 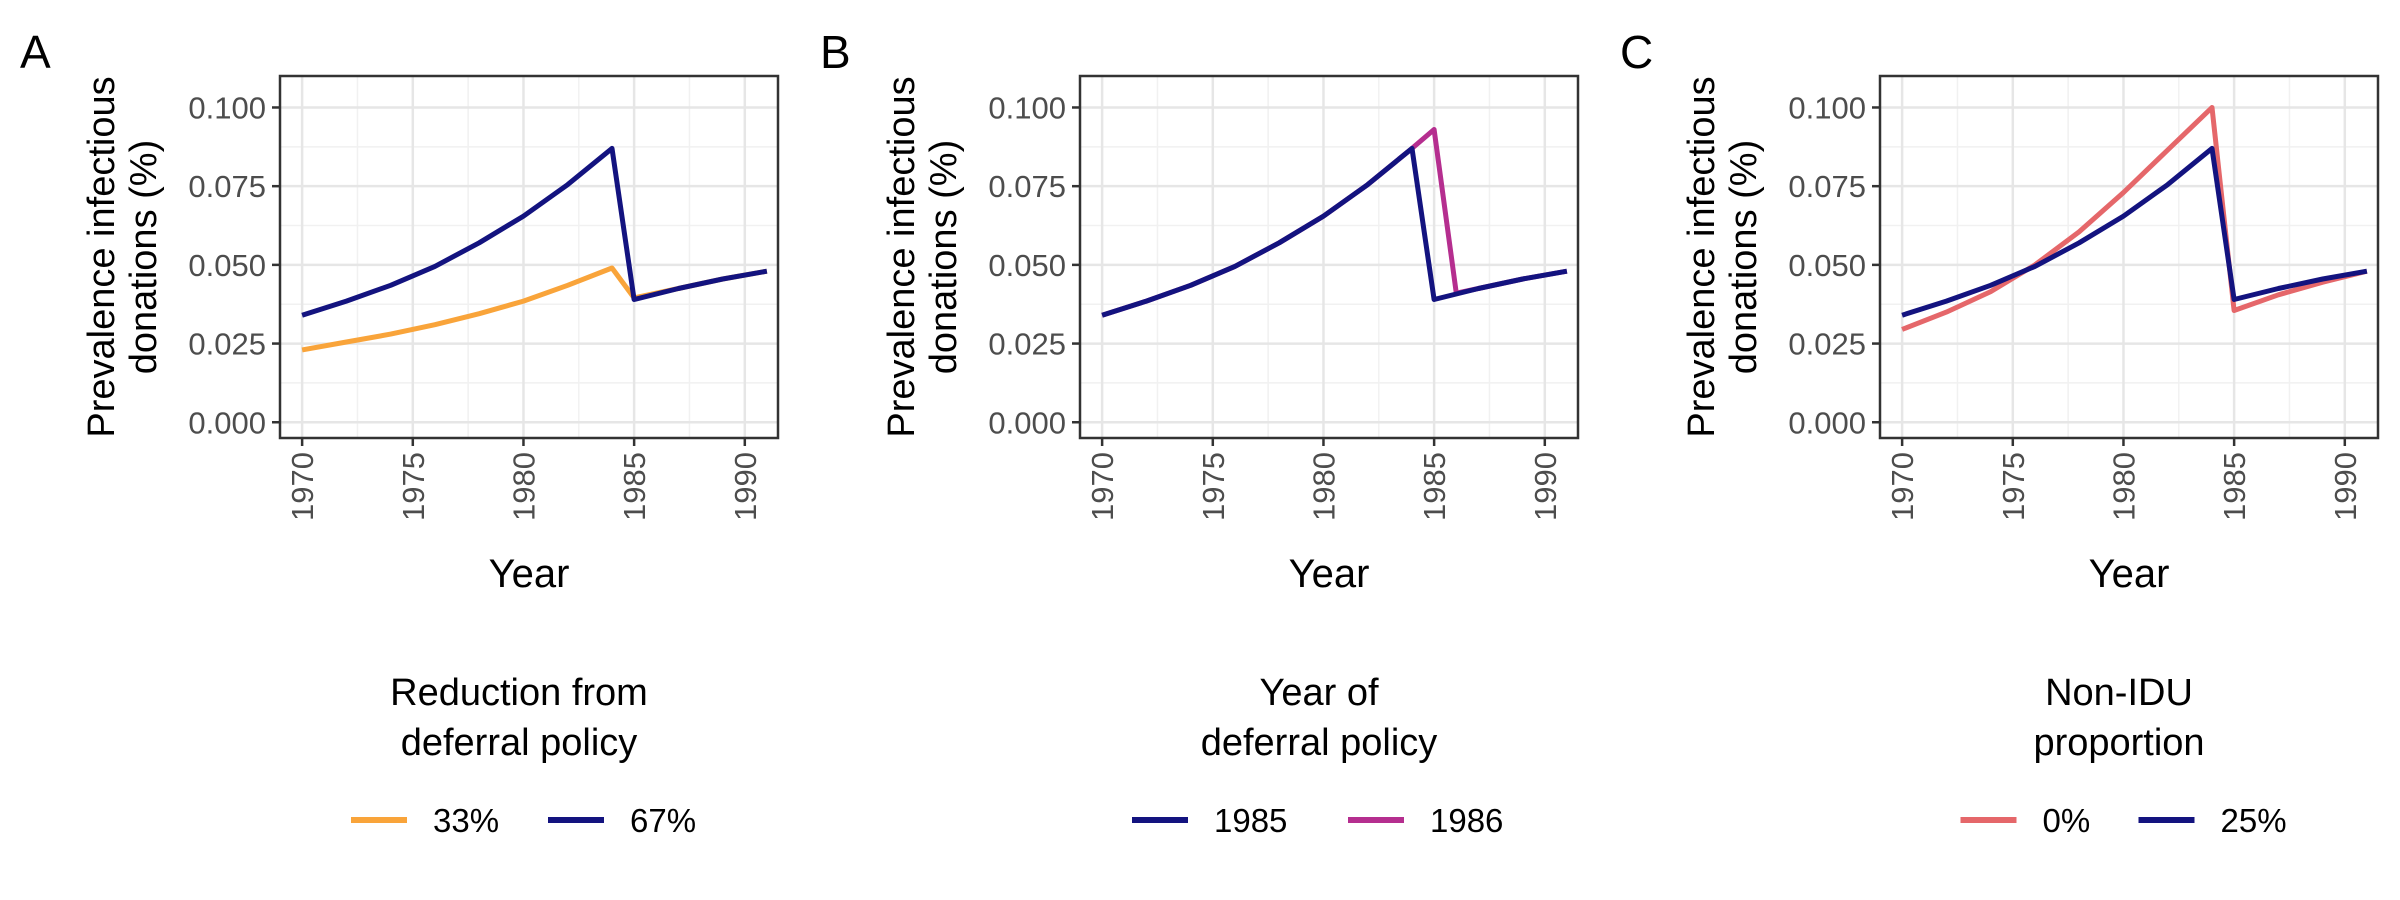 What do you see at coordinates (1334, 231) in the screenshot?
I see `series-line-1985` at bounding box center [1334, 231].